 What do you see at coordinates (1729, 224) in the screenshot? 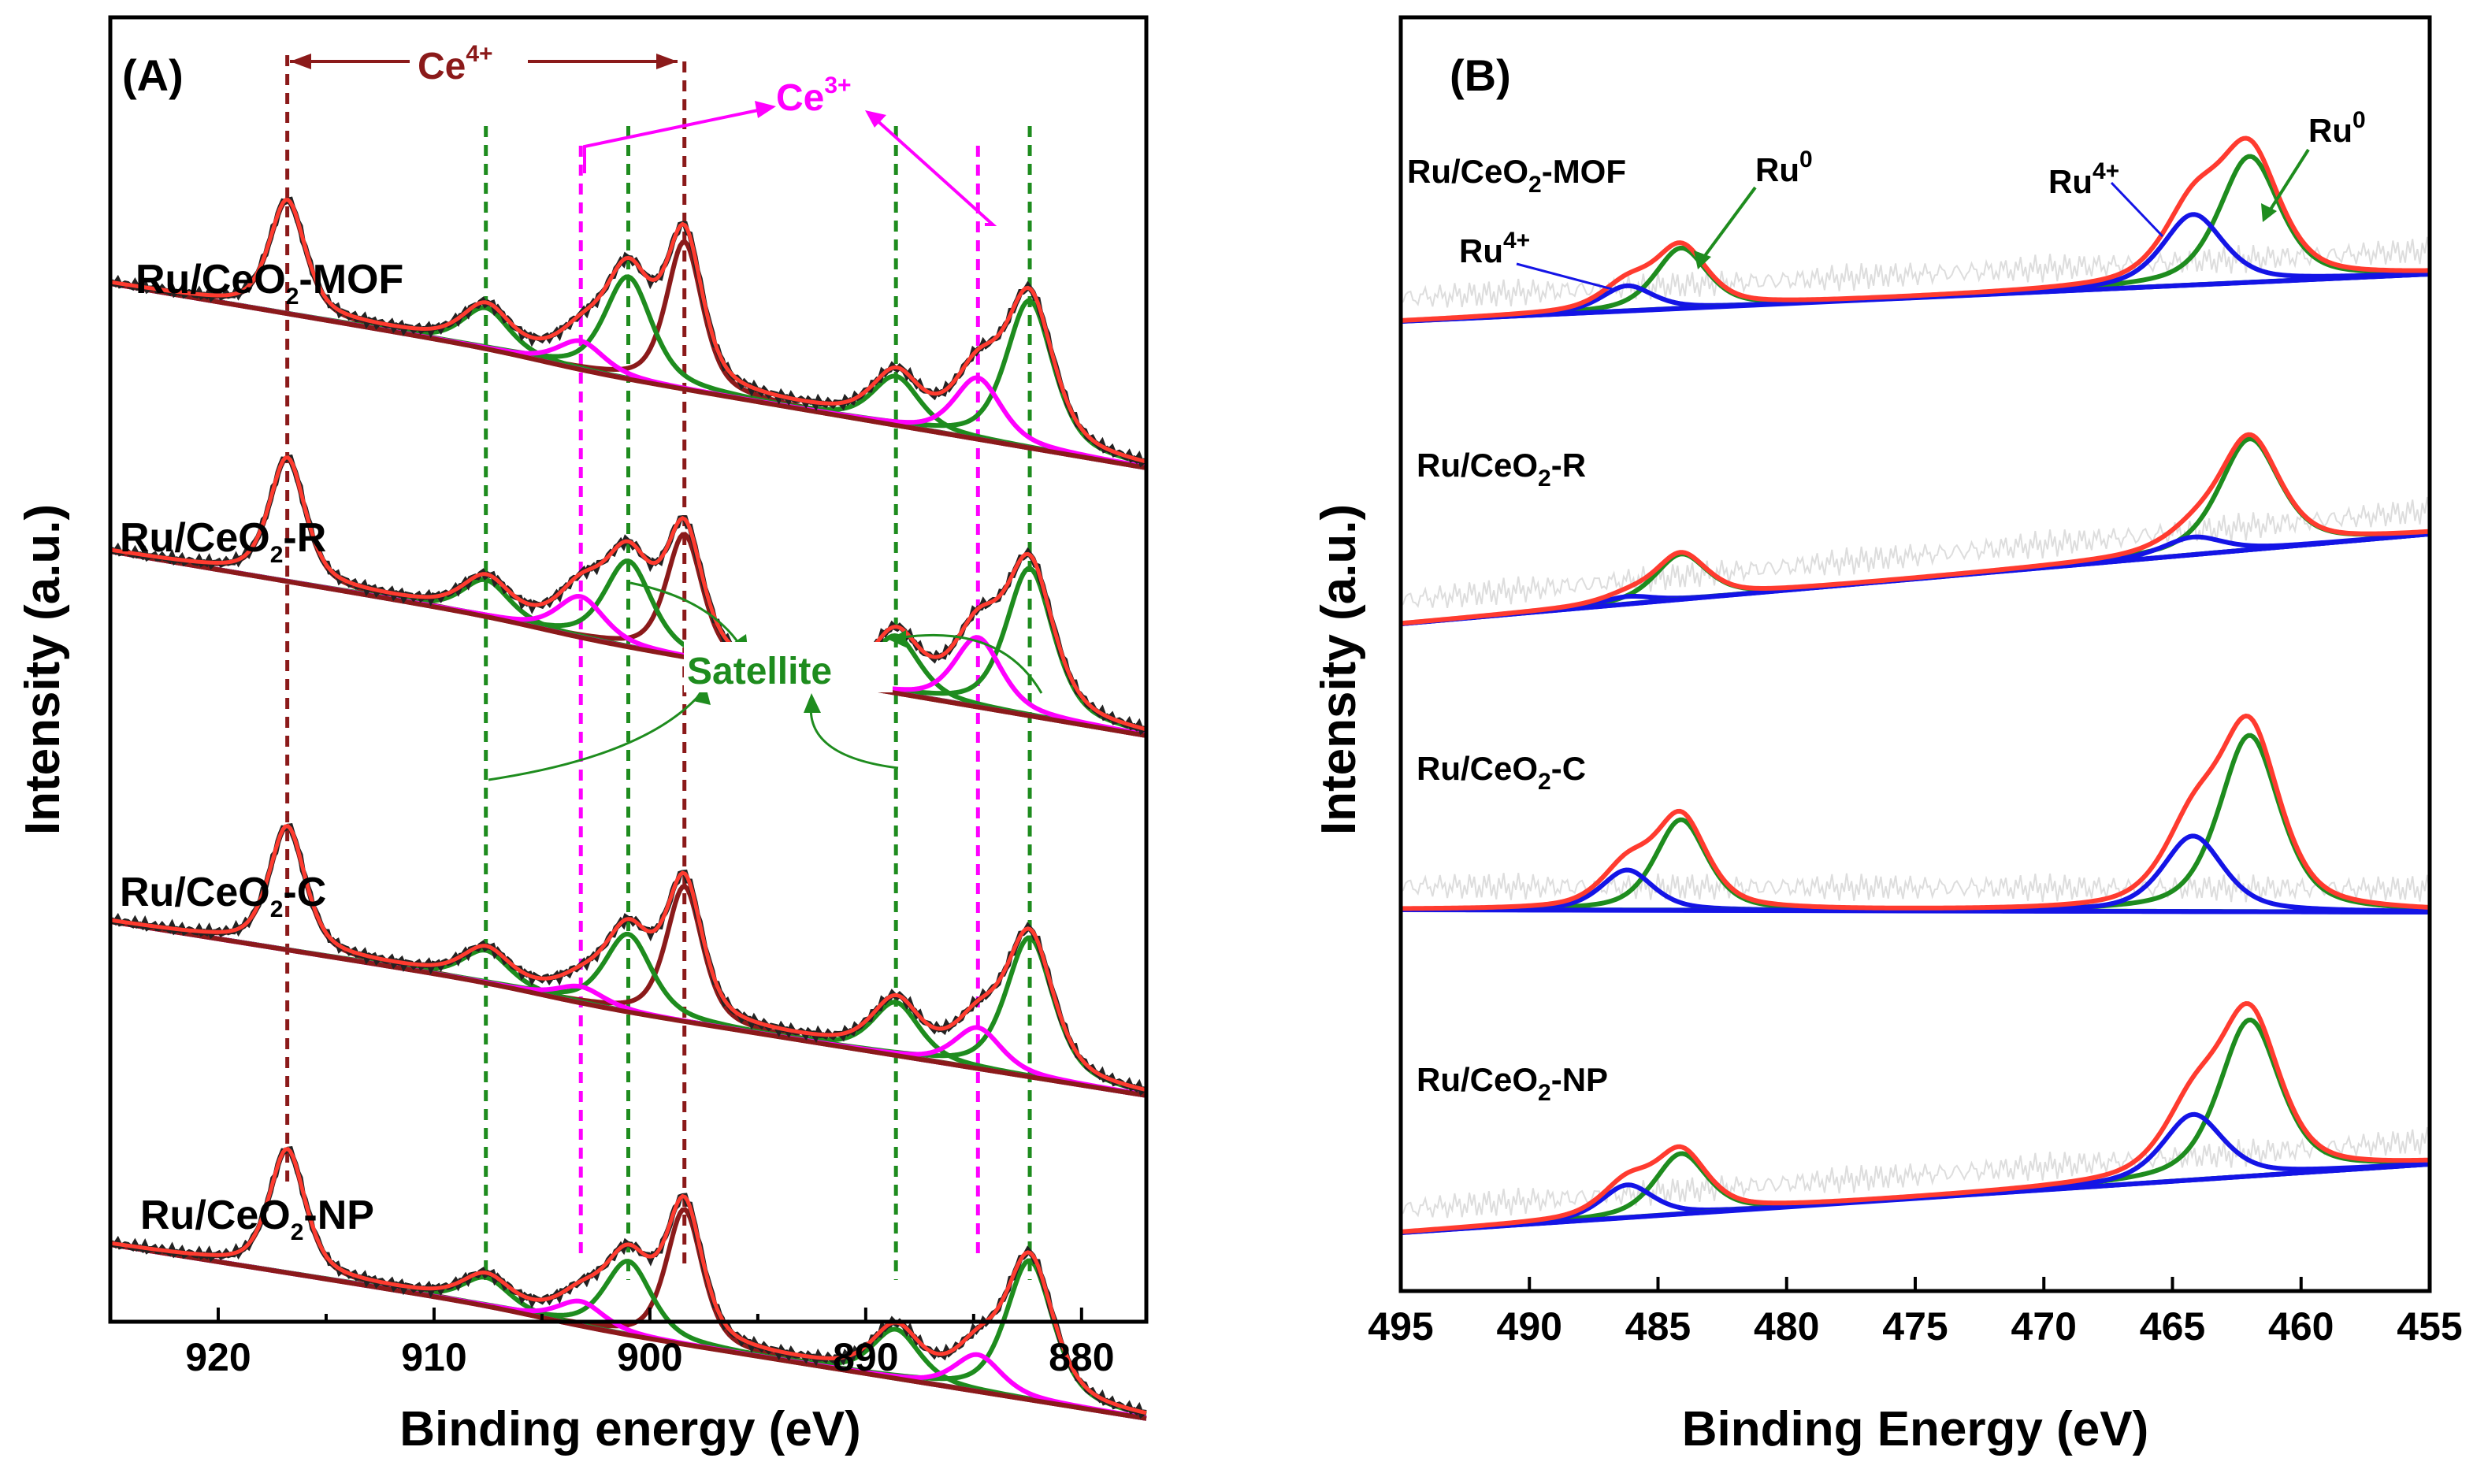
I see `ru0-leader-left` at bounding box center [1729, 224].